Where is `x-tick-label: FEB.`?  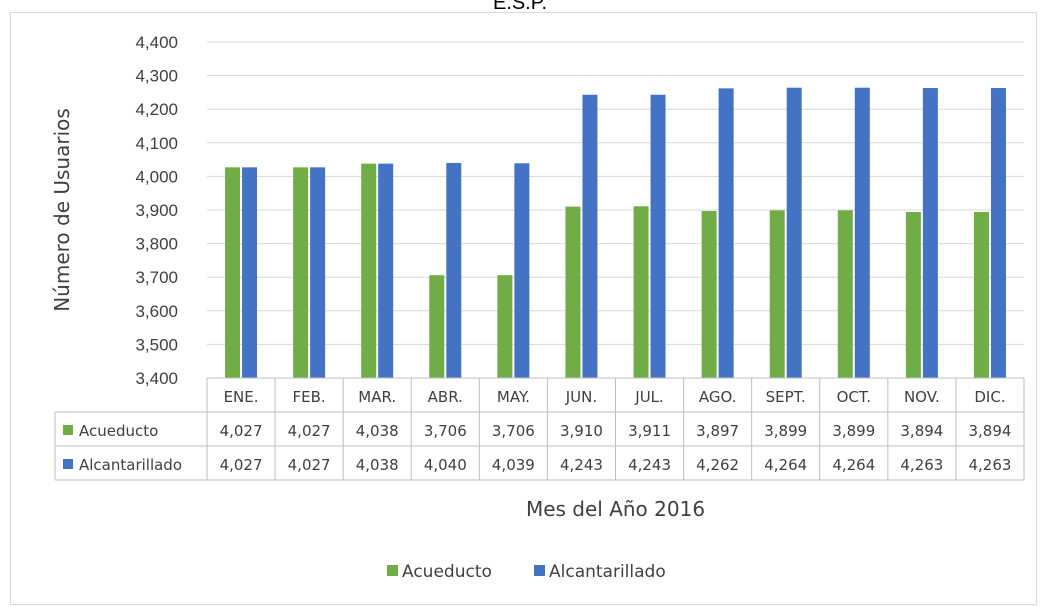 x-tick-label: FEB. is located at coordinates (309, 397).